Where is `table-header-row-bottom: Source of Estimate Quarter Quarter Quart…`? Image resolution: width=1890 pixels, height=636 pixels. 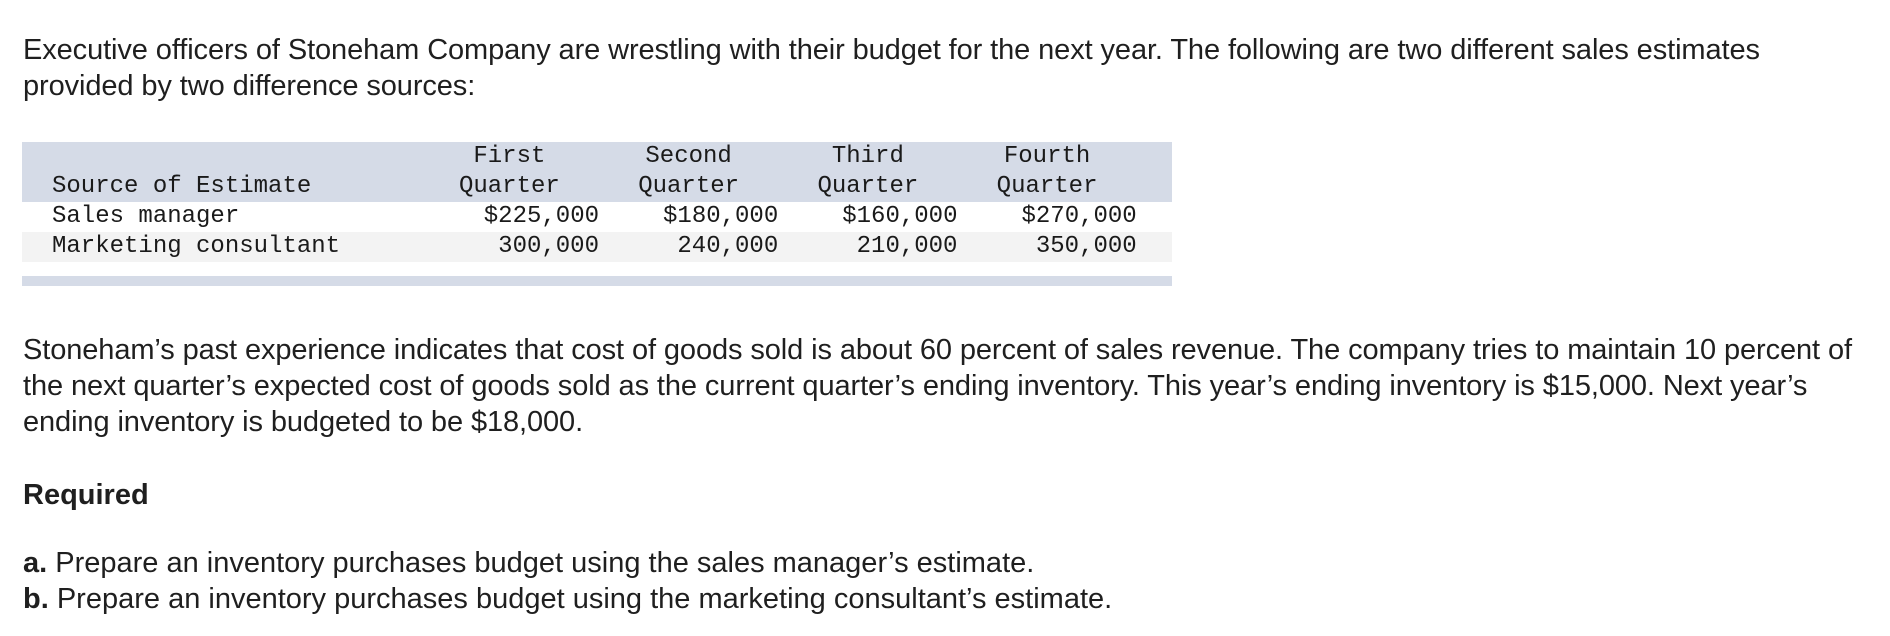 table-header-row-bottom: Source of Estimate Quarter Quarter Quart… is located at coordinates (597, 187).